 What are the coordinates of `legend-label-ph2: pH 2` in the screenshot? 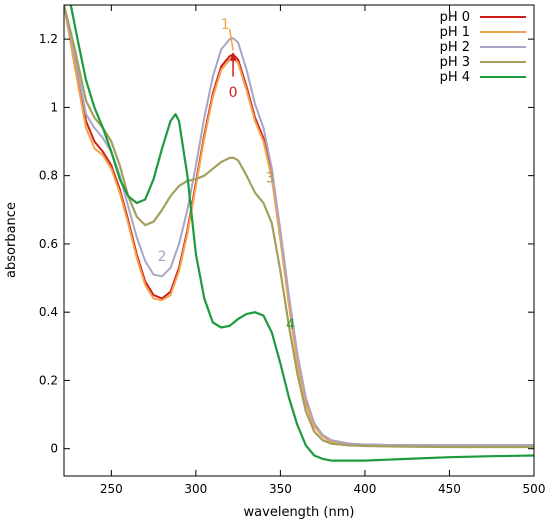 It's located at (455, 47).